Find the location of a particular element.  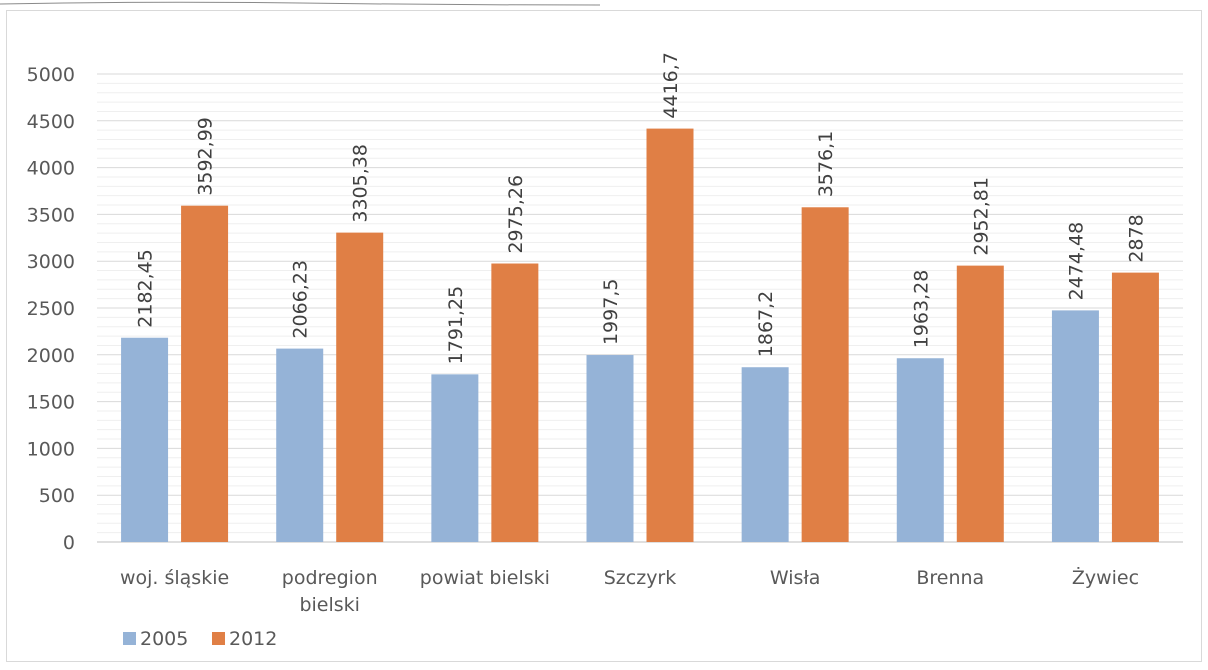

data-label-2005-0: 2182,45 is located at coordinates (146, 288).